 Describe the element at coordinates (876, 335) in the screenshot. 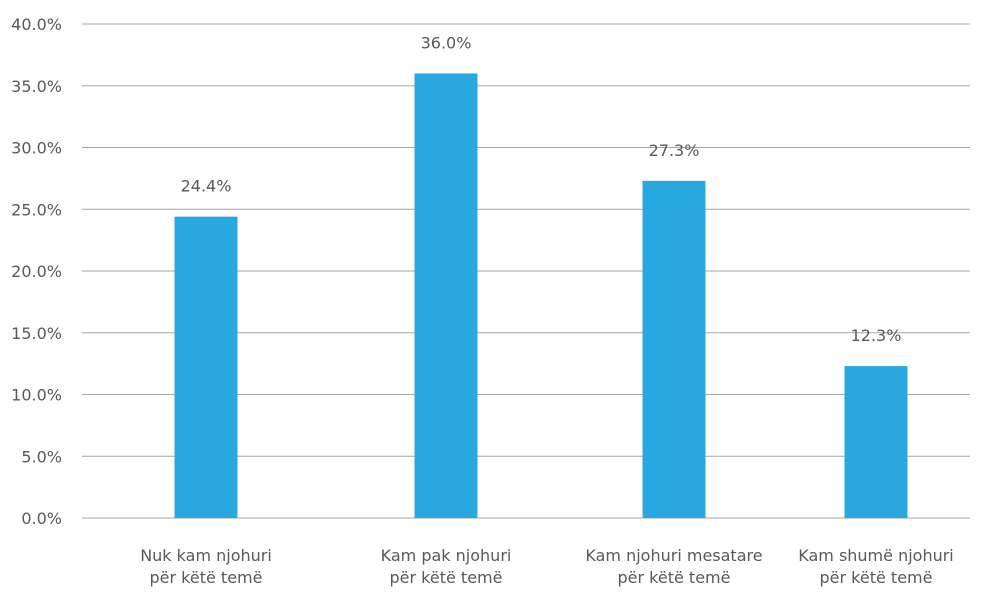

I see `data-label: 12.3%` at that location.